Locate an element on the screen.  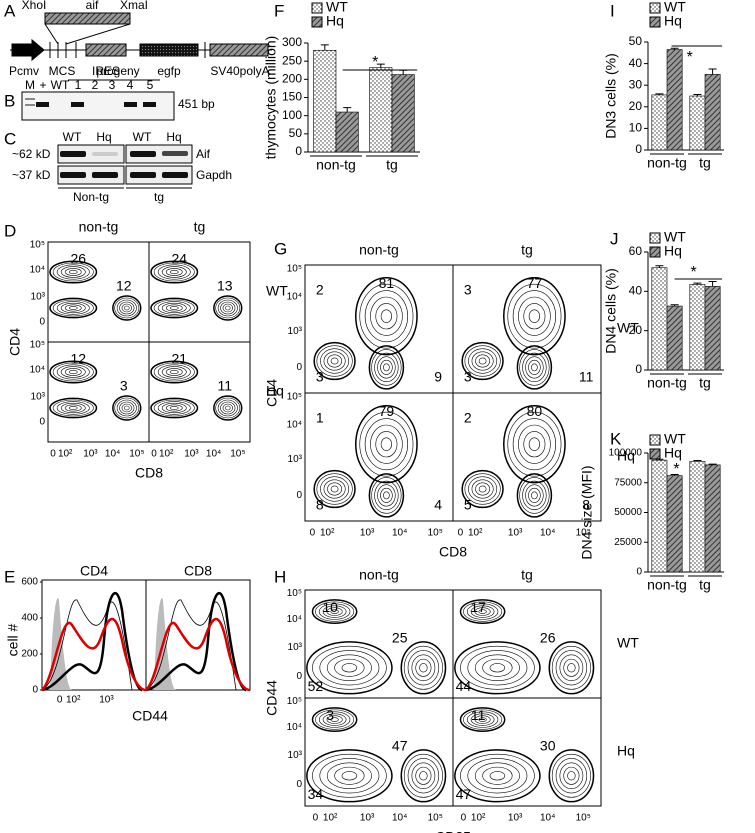
construct-label: aif is located at coordinates (92, 6).